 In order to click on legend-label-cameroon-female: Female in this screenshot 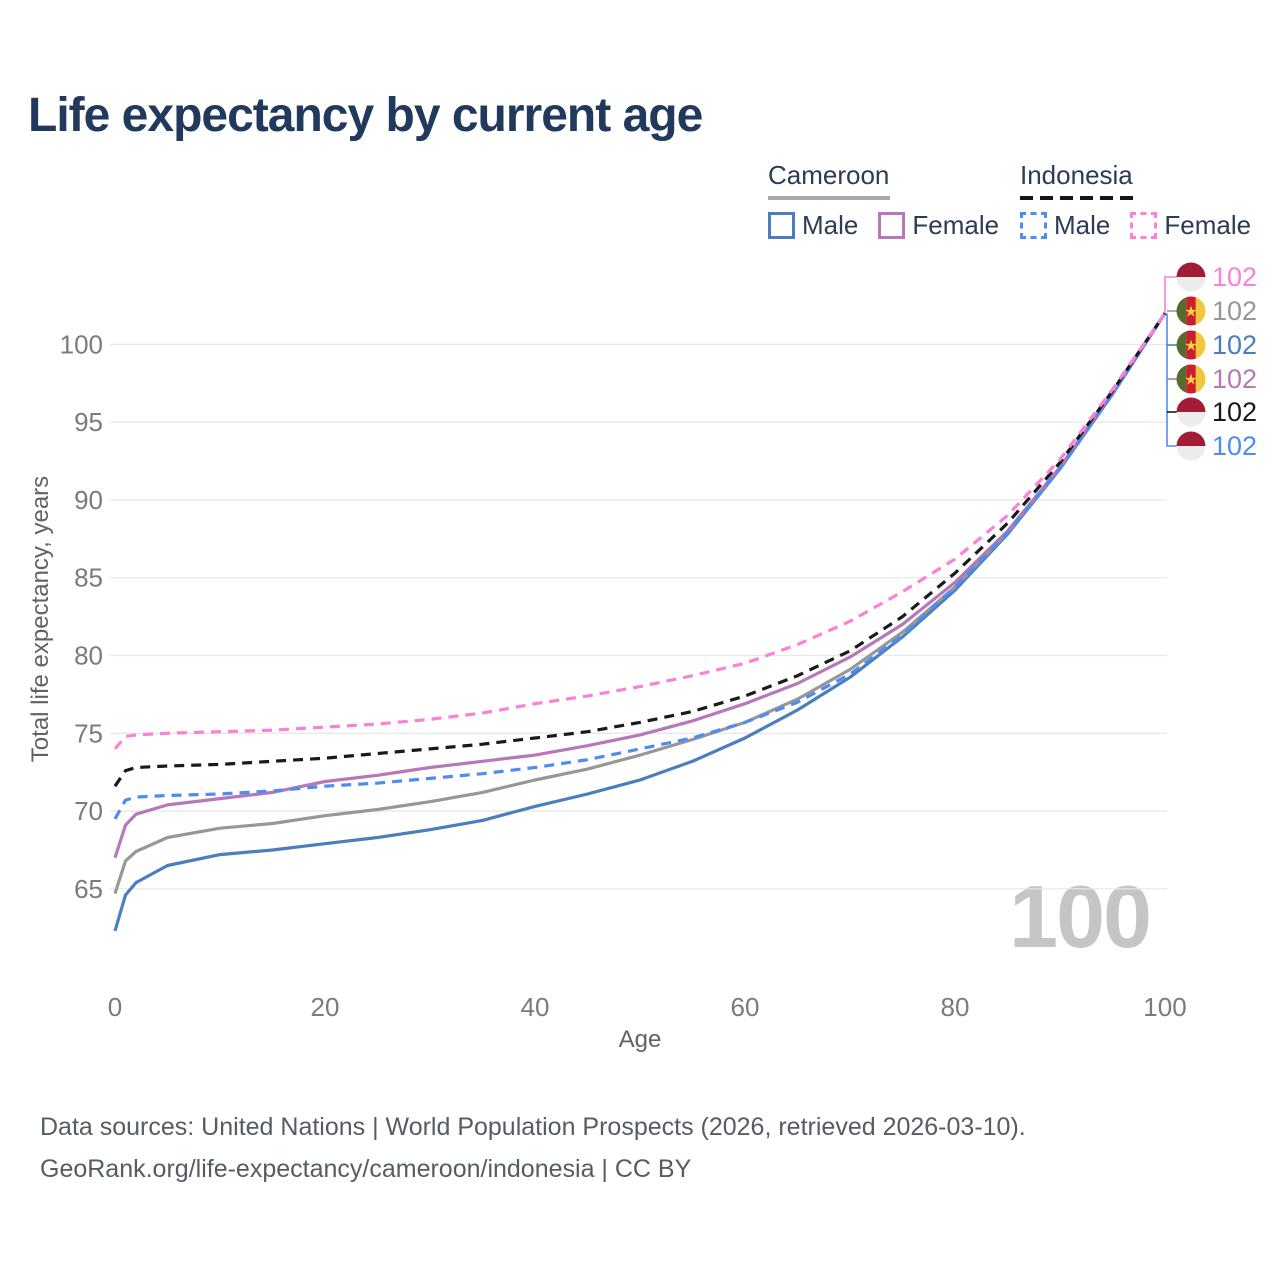, I will do `click(956, 225)`.